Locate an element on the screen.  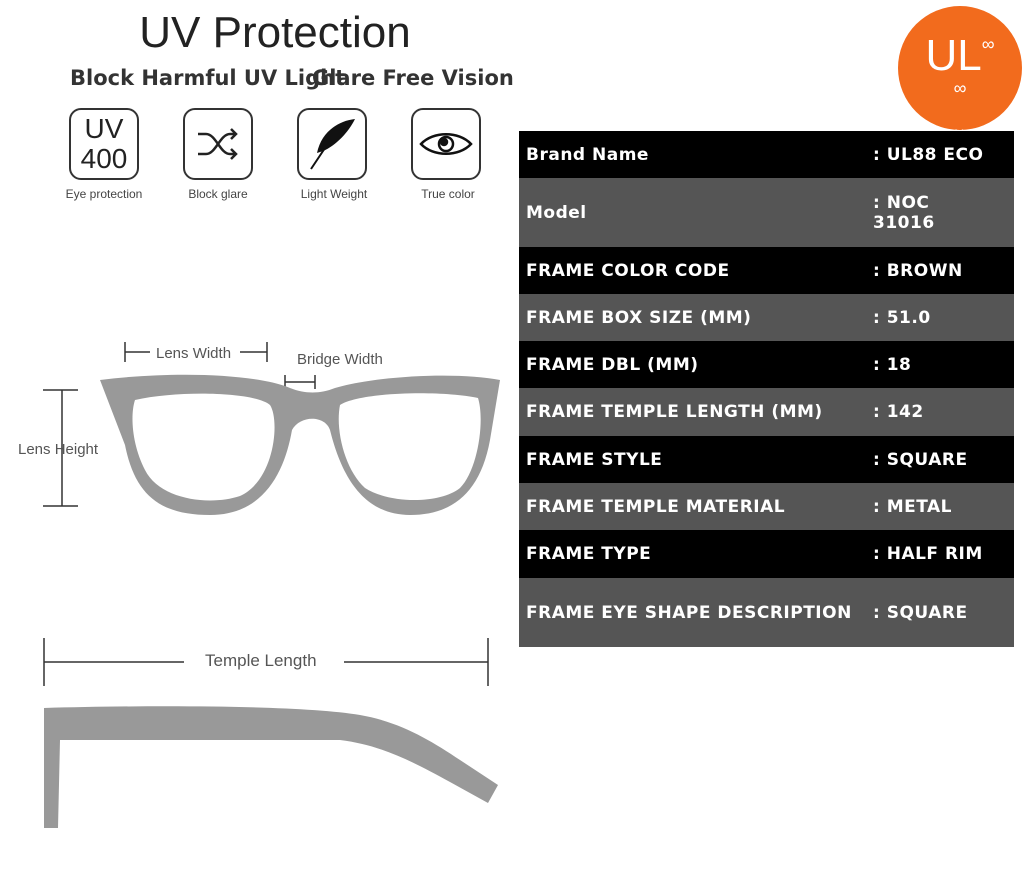
spec-label: FRAME COLOR CODE is located at coordinates (628, 270).